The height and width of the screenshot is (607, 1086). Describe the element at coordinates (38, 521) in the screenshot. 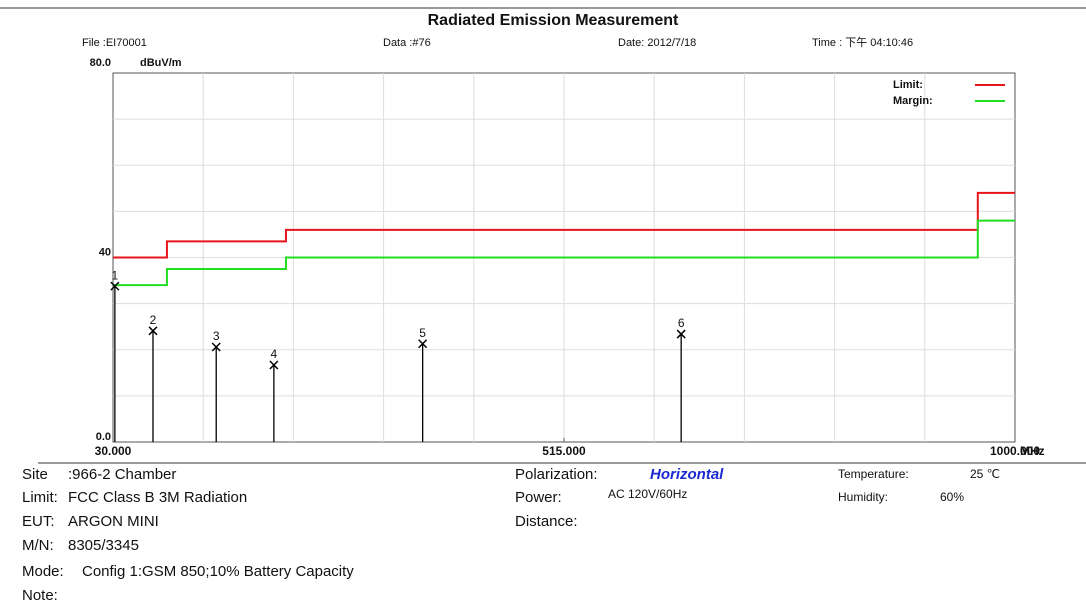

I see `info-label: EUT:` at that location.